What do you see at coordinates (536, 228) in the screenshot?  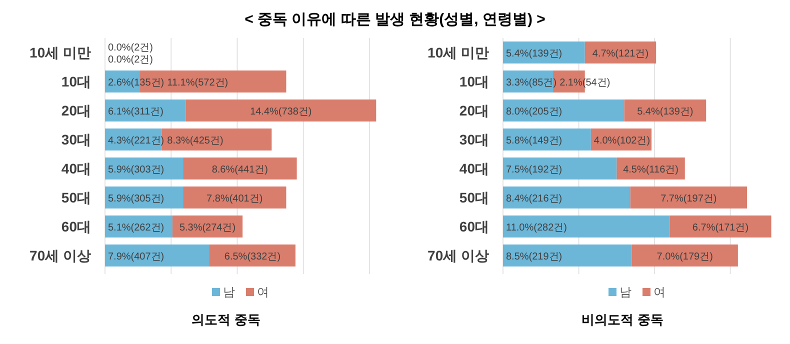 I see `data-label: 11.0%(282건)` at bounding box center [536, 228].